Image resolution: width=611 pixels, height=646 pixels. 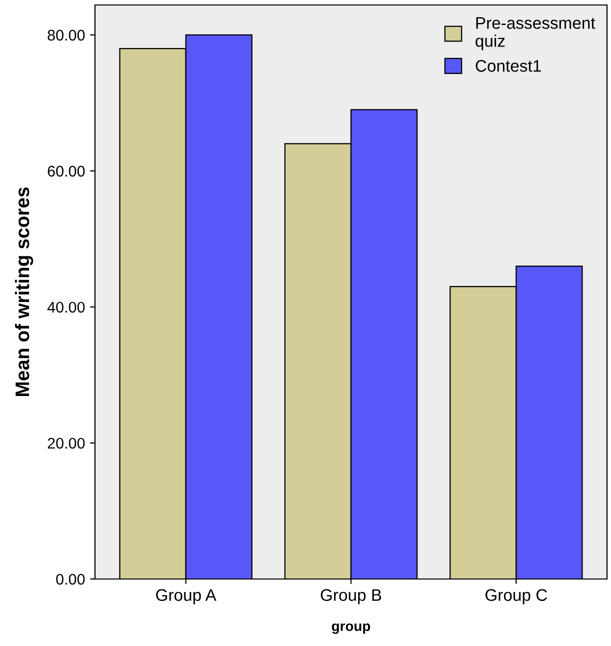 I want to click on y-tick-label: 80.00, so click(x=66, y=35).